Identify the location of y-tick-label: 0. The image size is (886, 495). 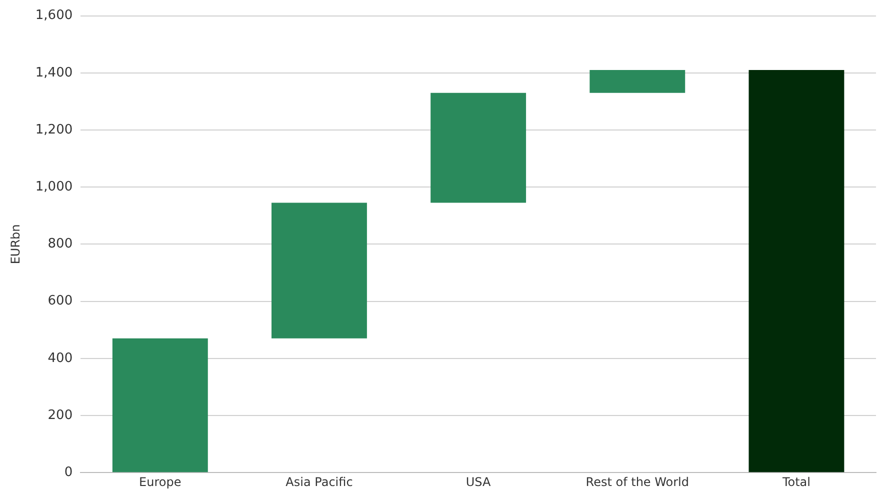
(68, 472).